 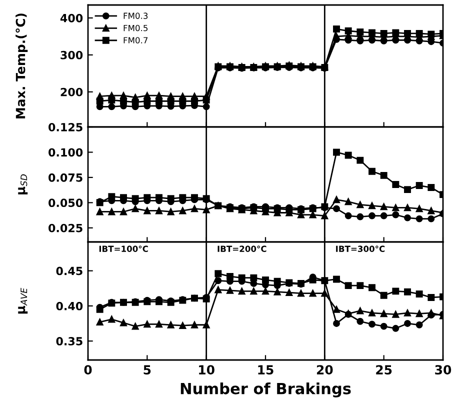 I want to click on x-tick-label: 0, so click(x=88, y=370).